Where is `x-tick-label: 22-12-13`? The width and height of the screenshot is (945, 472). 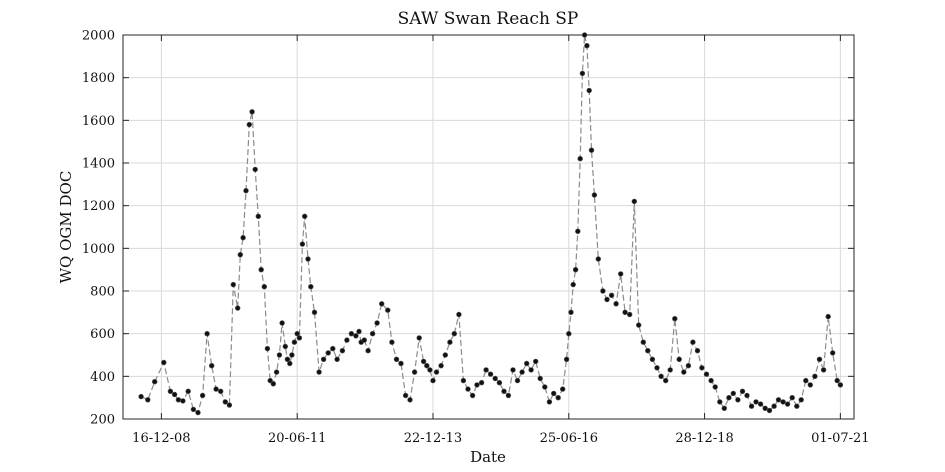
x-tick-label: 22-12-13 is located at coordinates (433, 438).